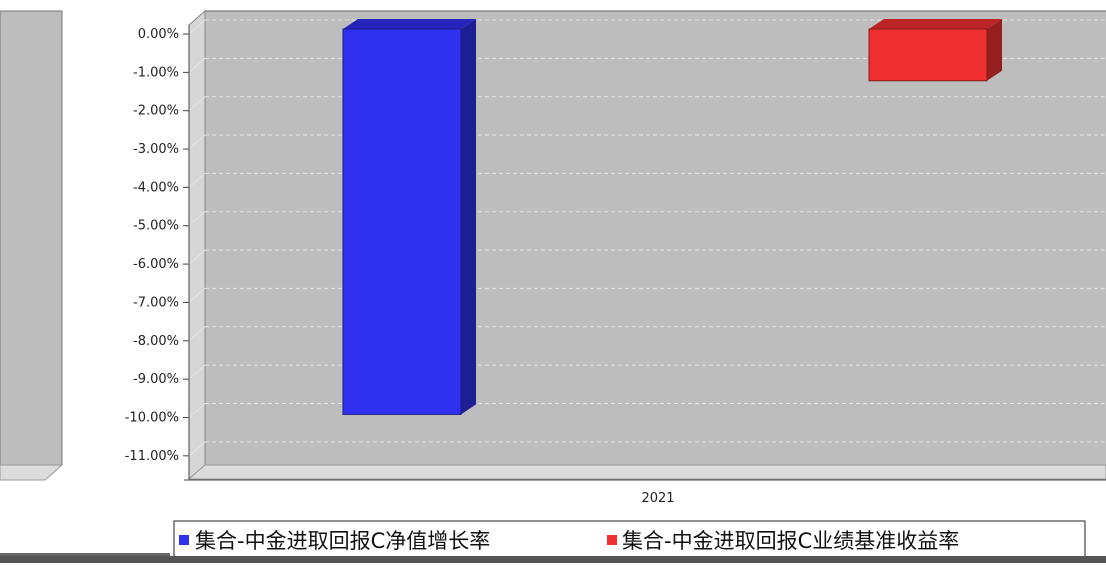 This screenshot has width=1106, height=567. I want to click on legend-label-series-2: 集合-中金进取回报C业绩基准收益率, so click(790, 541).